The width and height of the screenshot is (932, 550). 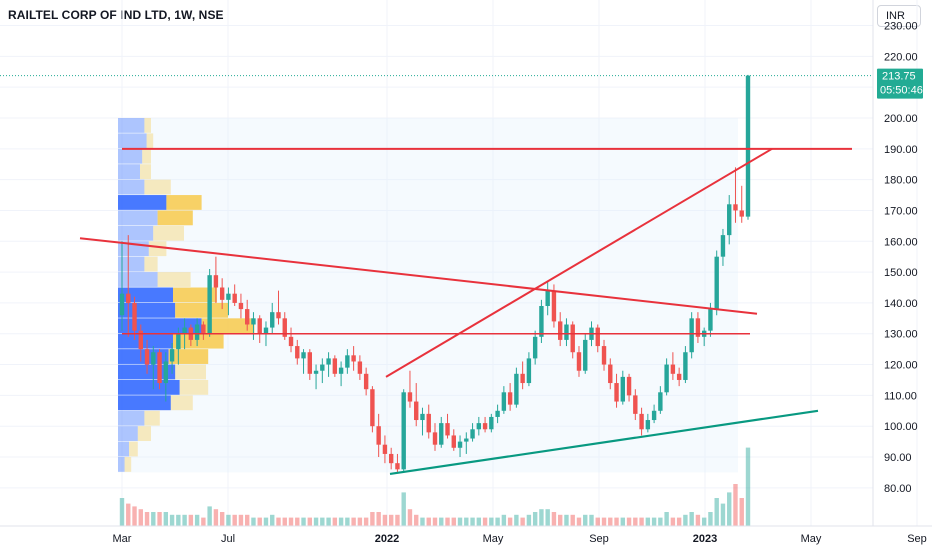 What do you see at coordinates (705, 539) in the screenshot?
I see `x-tick-label: 2023` at bounding box center [705, 539].